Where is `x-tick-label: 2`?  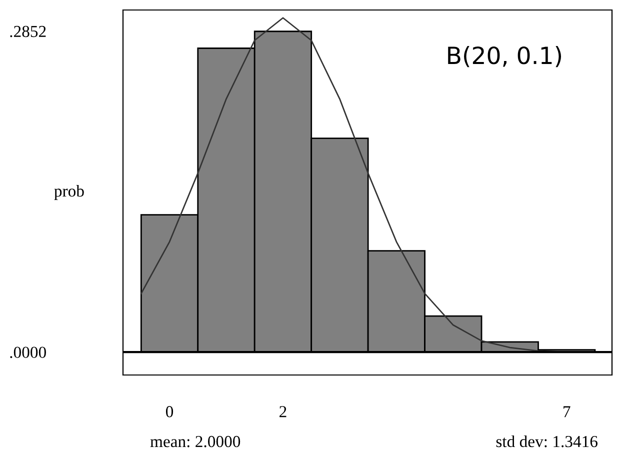
x-tick-label: 2 is located at coordinates (283, 412).